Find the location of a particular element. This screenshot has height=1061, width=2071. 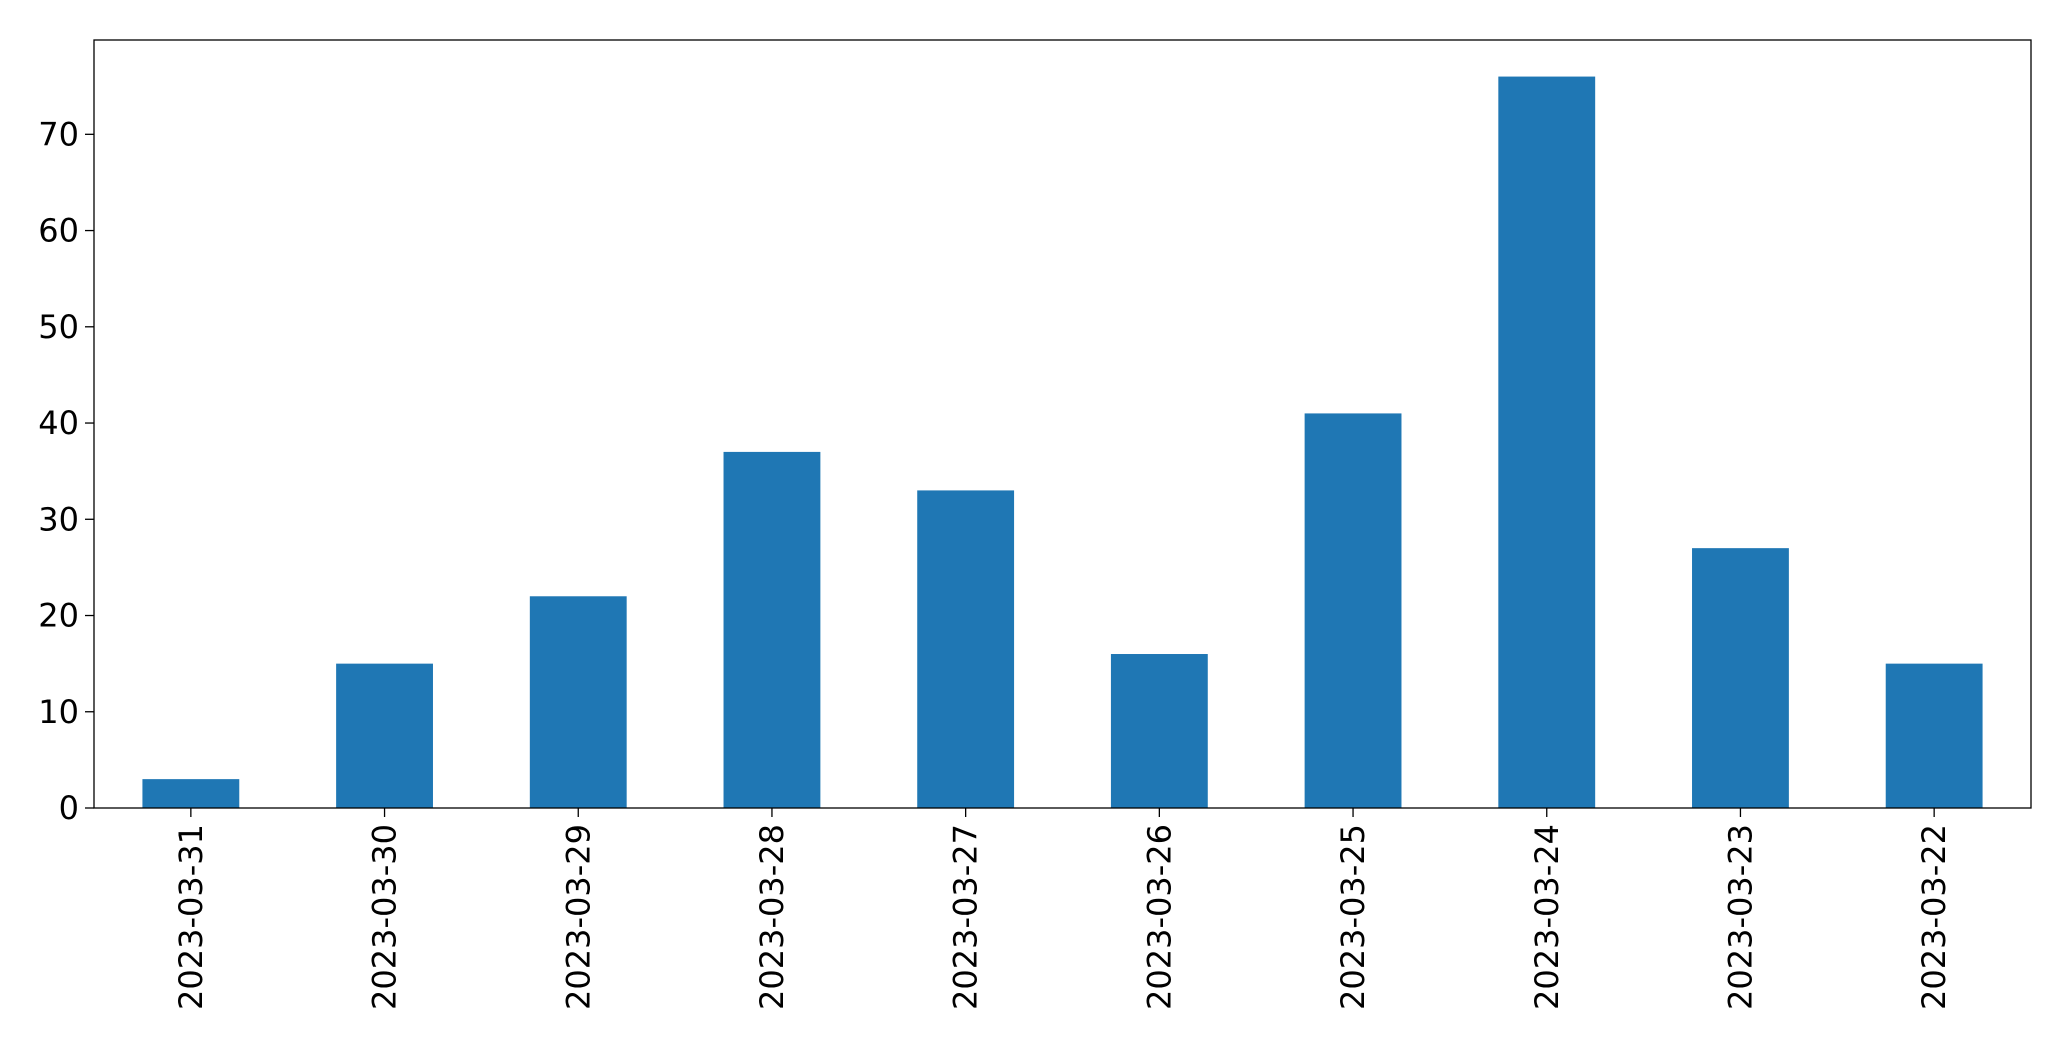

y-tick-label: 10 is located at coordinates (58, 712).